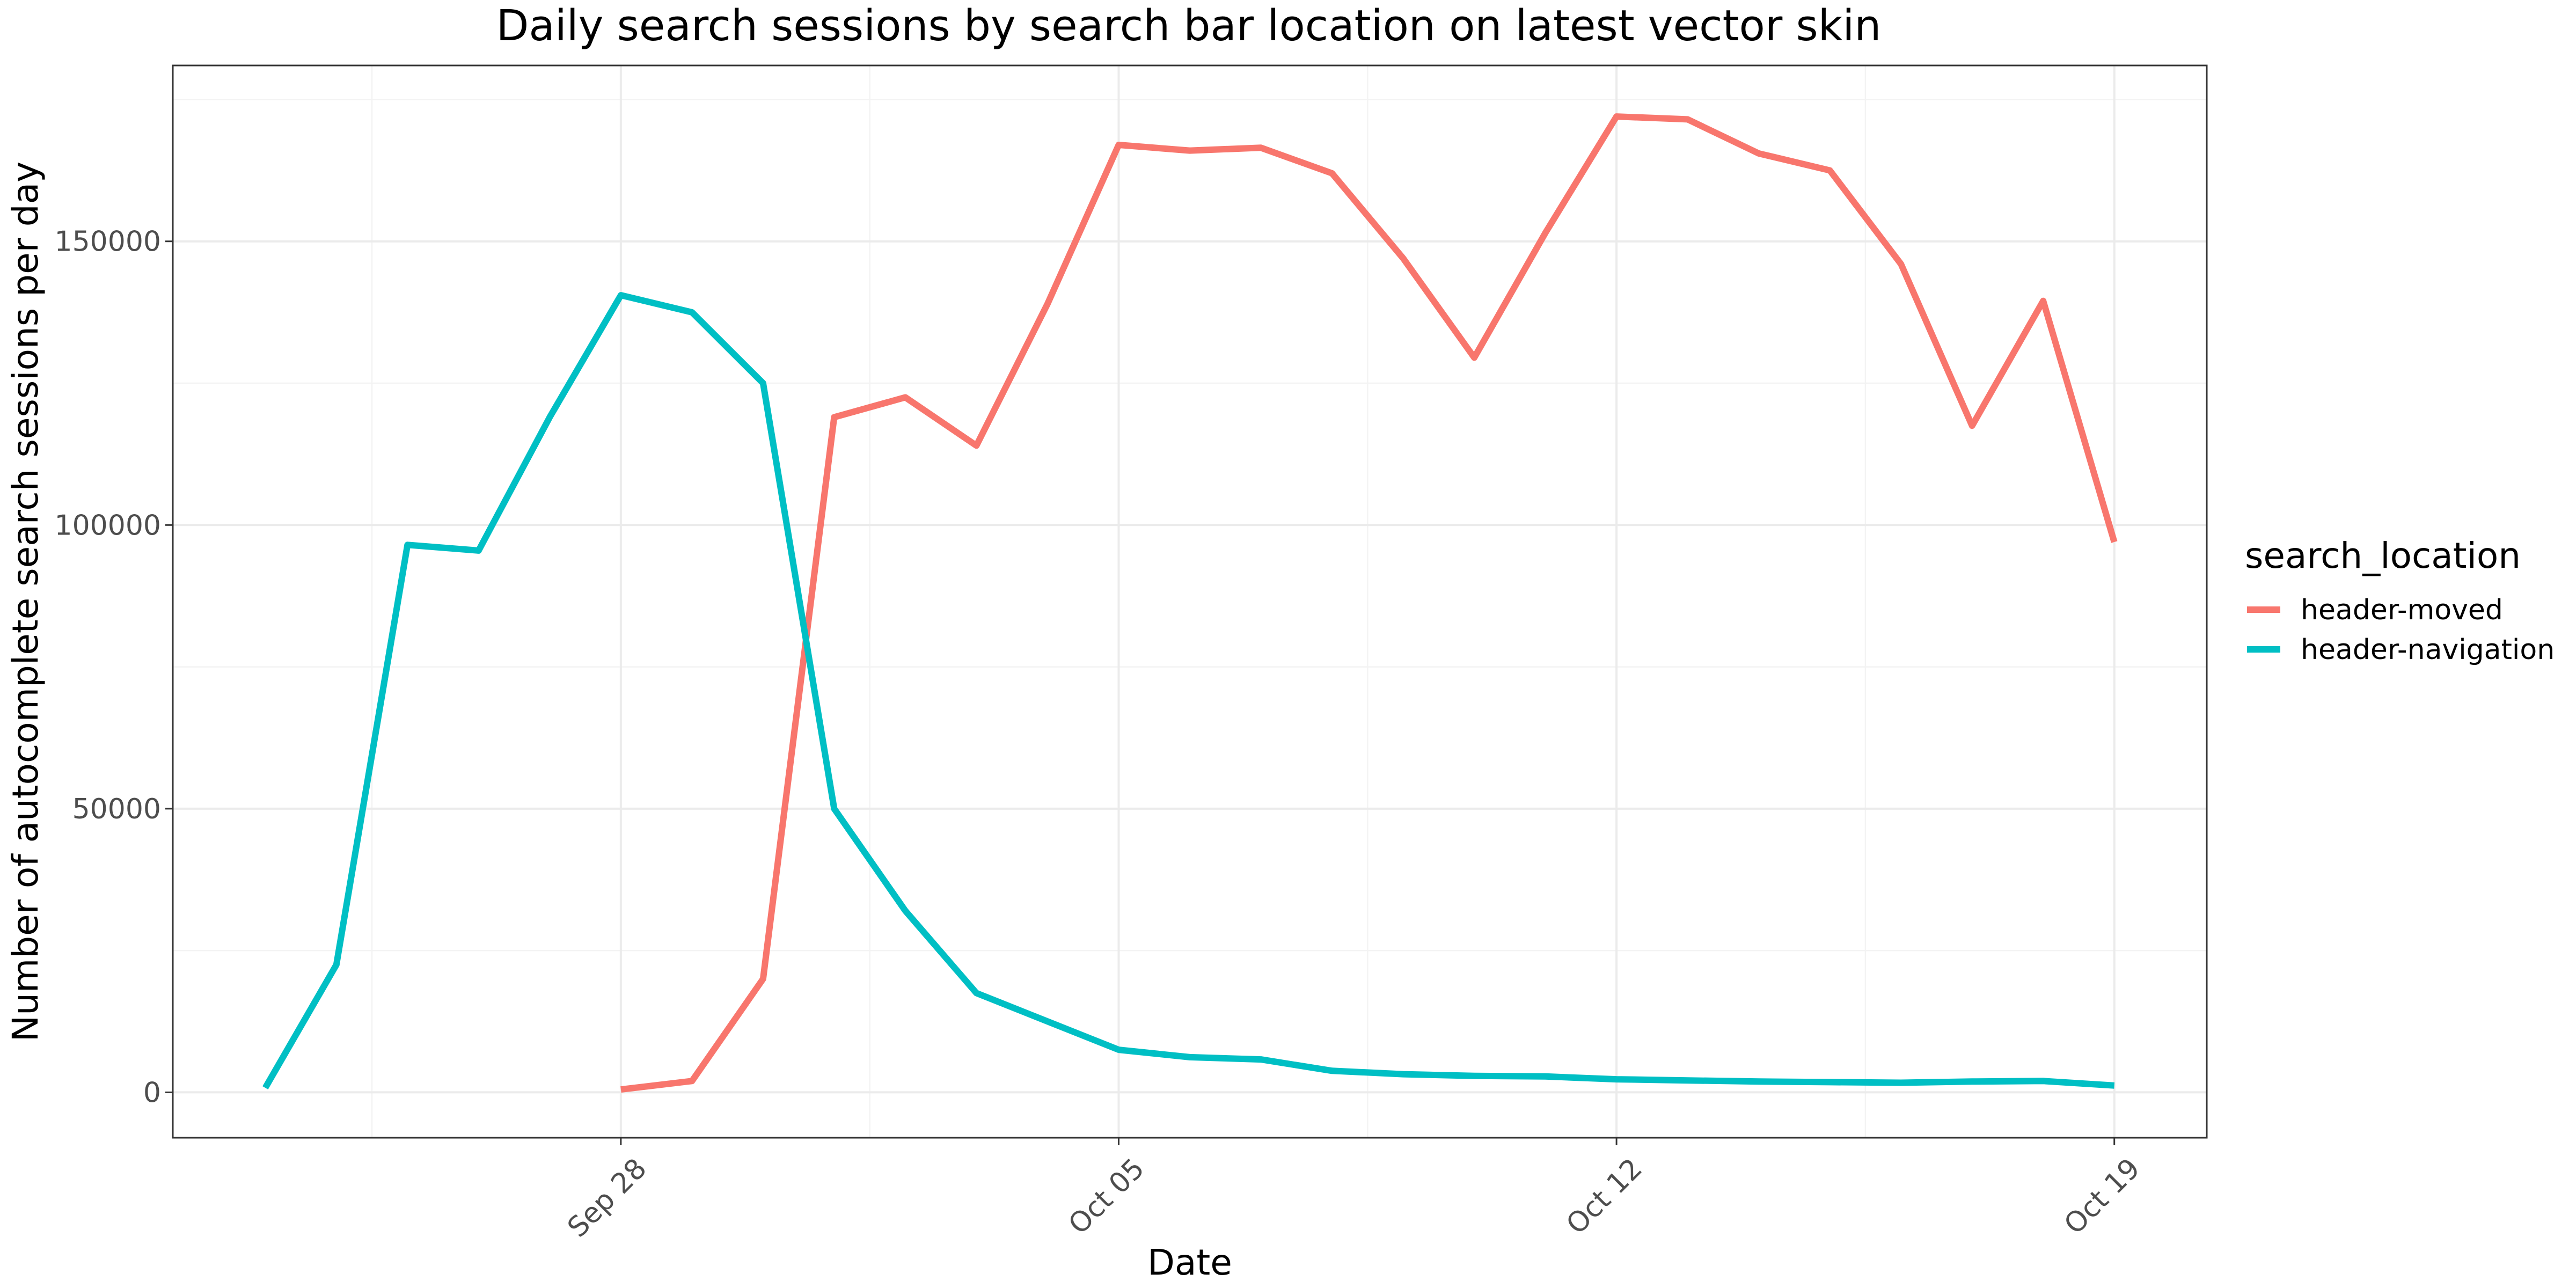  Describe the element at coordinates (1189, 1262) in the screenshot. I see `x-axis-title: Date` at that location.